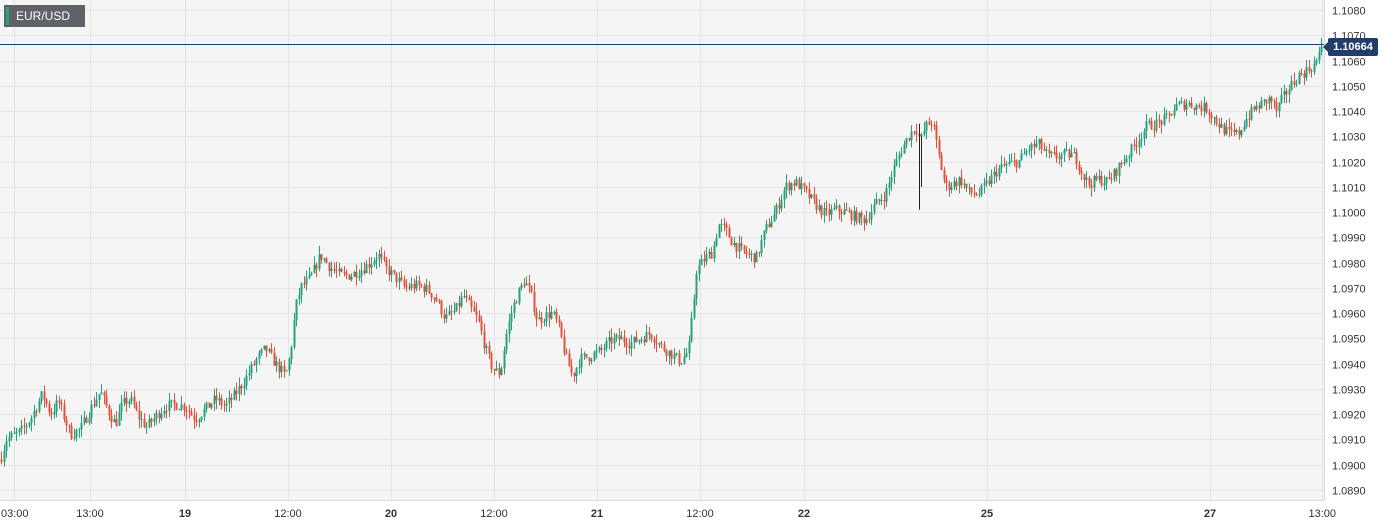 This screenshot has width=1395, height=531. What do you see at coordinates (1349, 113) in the screenshot?
I see `price-tick-label: 1.1040` at bounding box center [1349, 113].